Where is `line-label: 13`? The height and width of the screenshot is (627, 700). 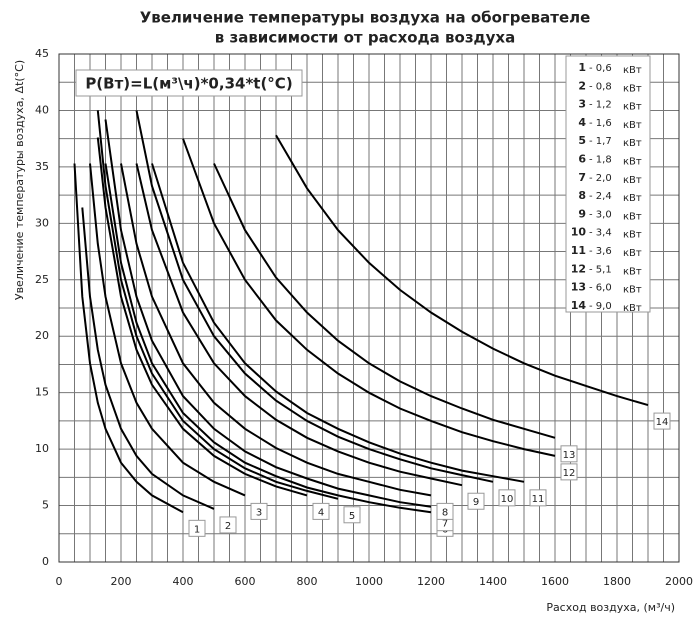 line-label: 13 is located at coordinates (569, 455).